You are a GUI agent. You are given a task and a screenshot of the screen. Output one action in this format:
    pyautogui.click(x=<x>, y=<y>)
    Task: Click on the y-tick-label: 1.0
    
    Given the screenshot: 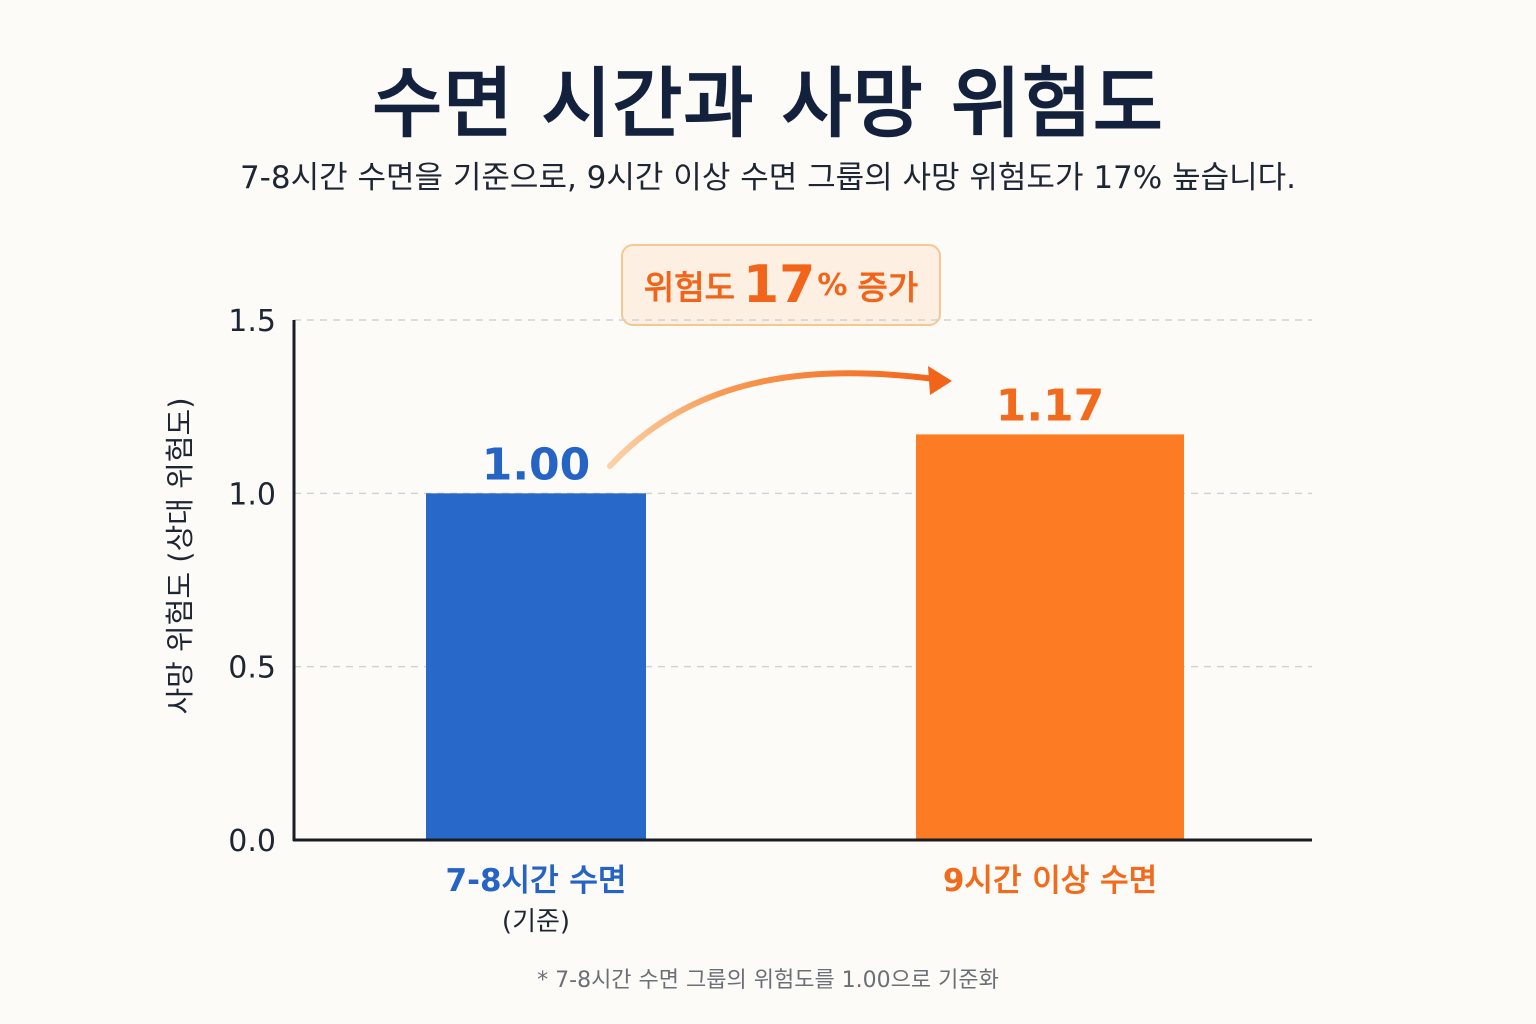 What is the action you would take?
    pyautogui.click(x=252, y=494)
    